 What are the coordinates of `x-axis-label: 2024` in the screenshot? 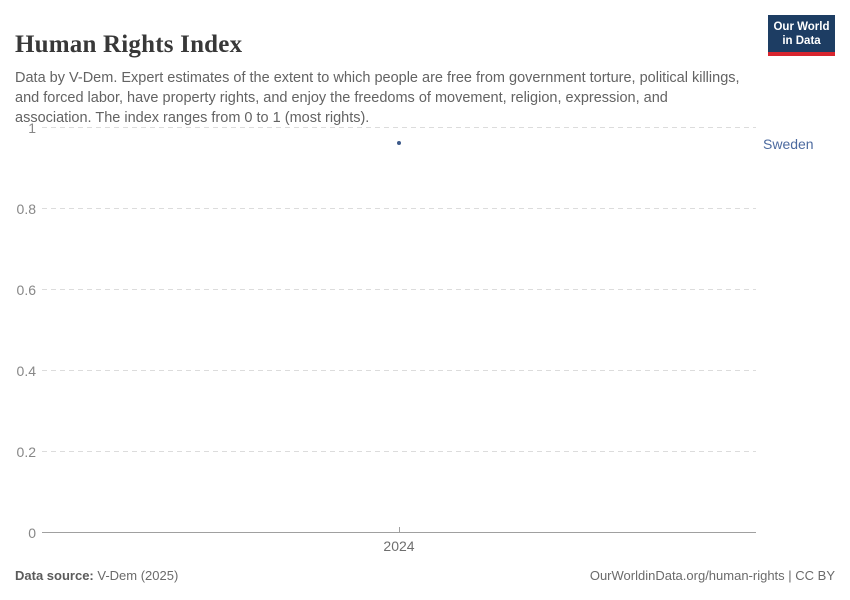 It's located at (399, 546).